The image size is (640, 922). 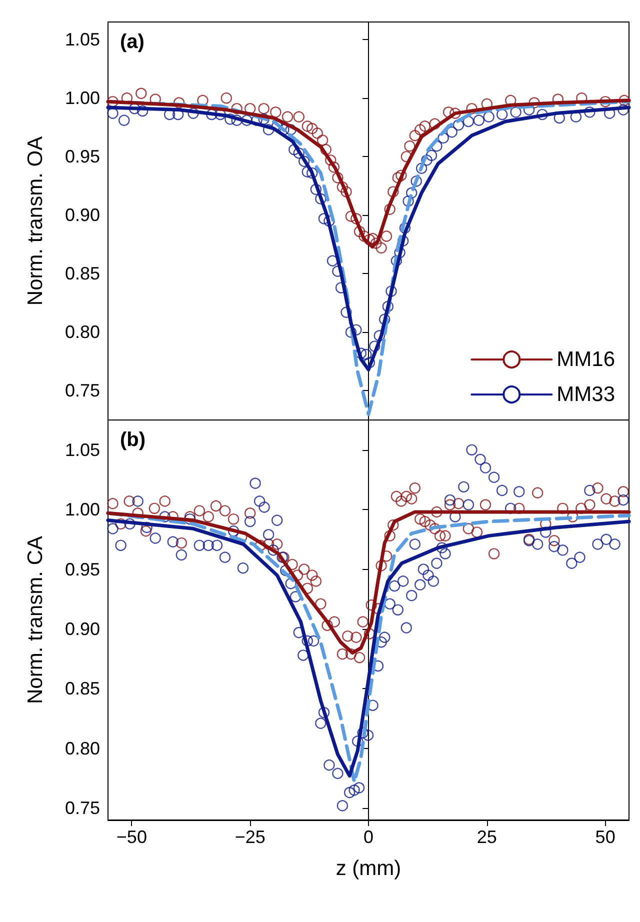 I want to click on annotation: (a), so click(x=132, y=42).